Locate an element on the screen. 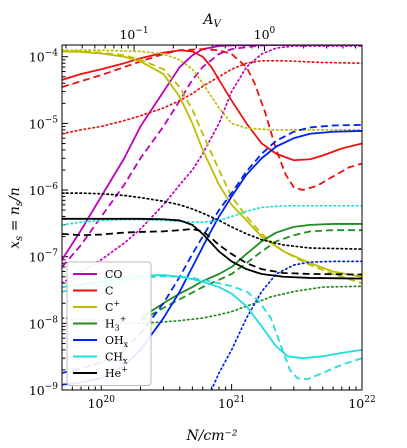 This screenshot has width=407, height=448. y-tick-label: 10⁻⁹ is located at coordinates (43, 390).